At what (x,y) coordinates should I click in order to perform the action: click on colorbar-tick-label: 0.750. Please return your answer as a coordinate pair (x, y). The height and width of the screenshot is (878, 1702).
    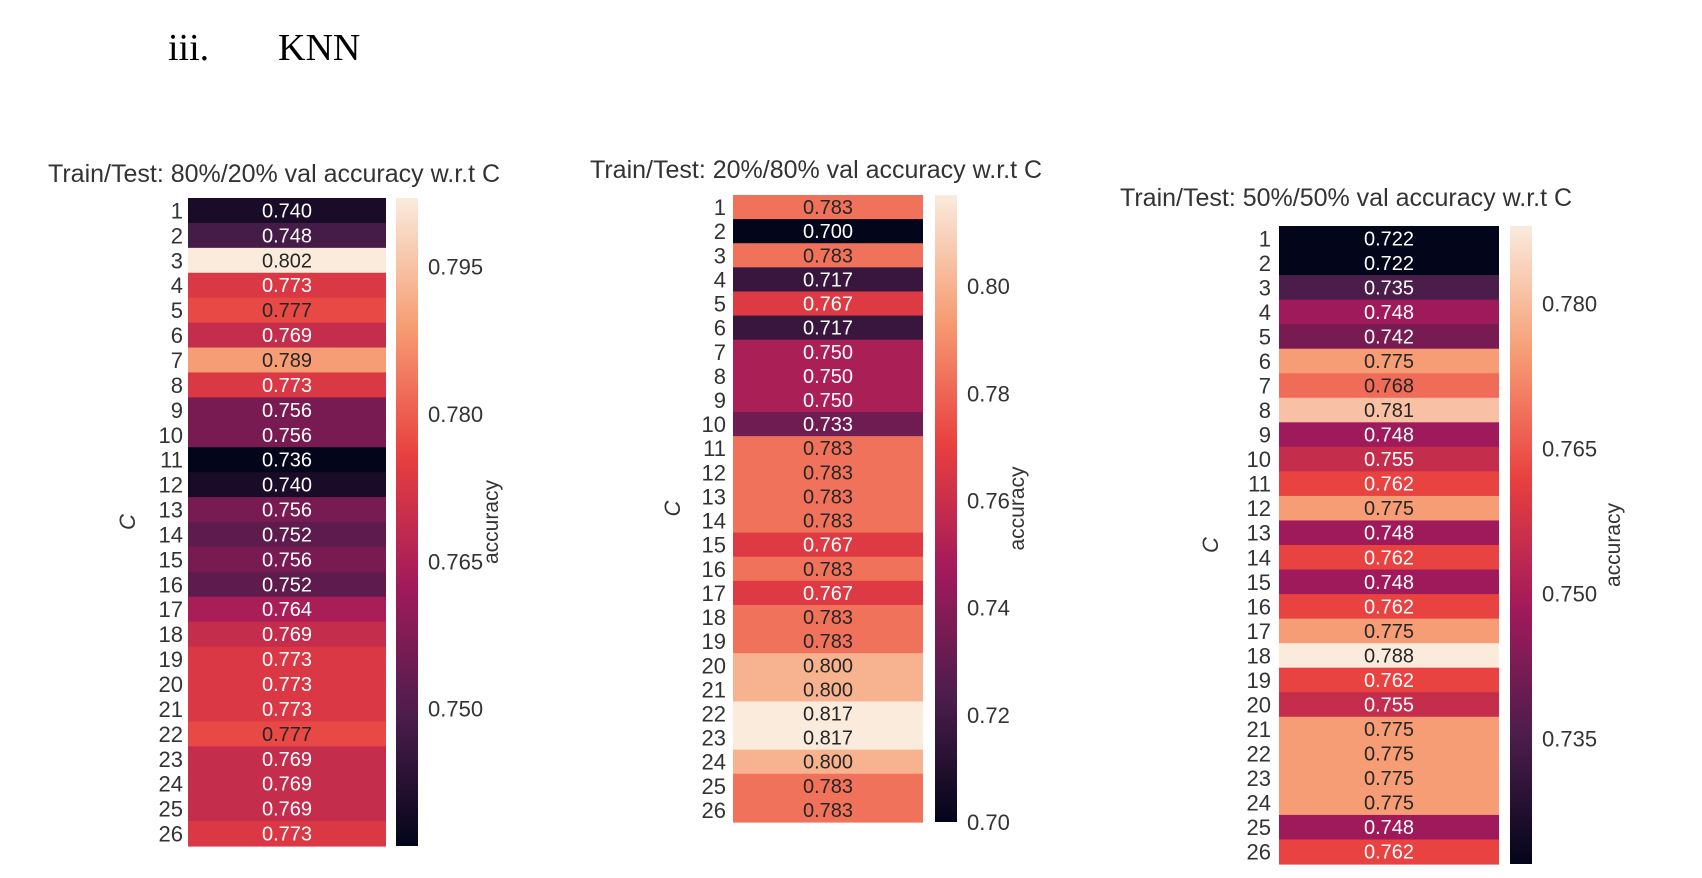
    Looking at the image, I should click on (455, 709).